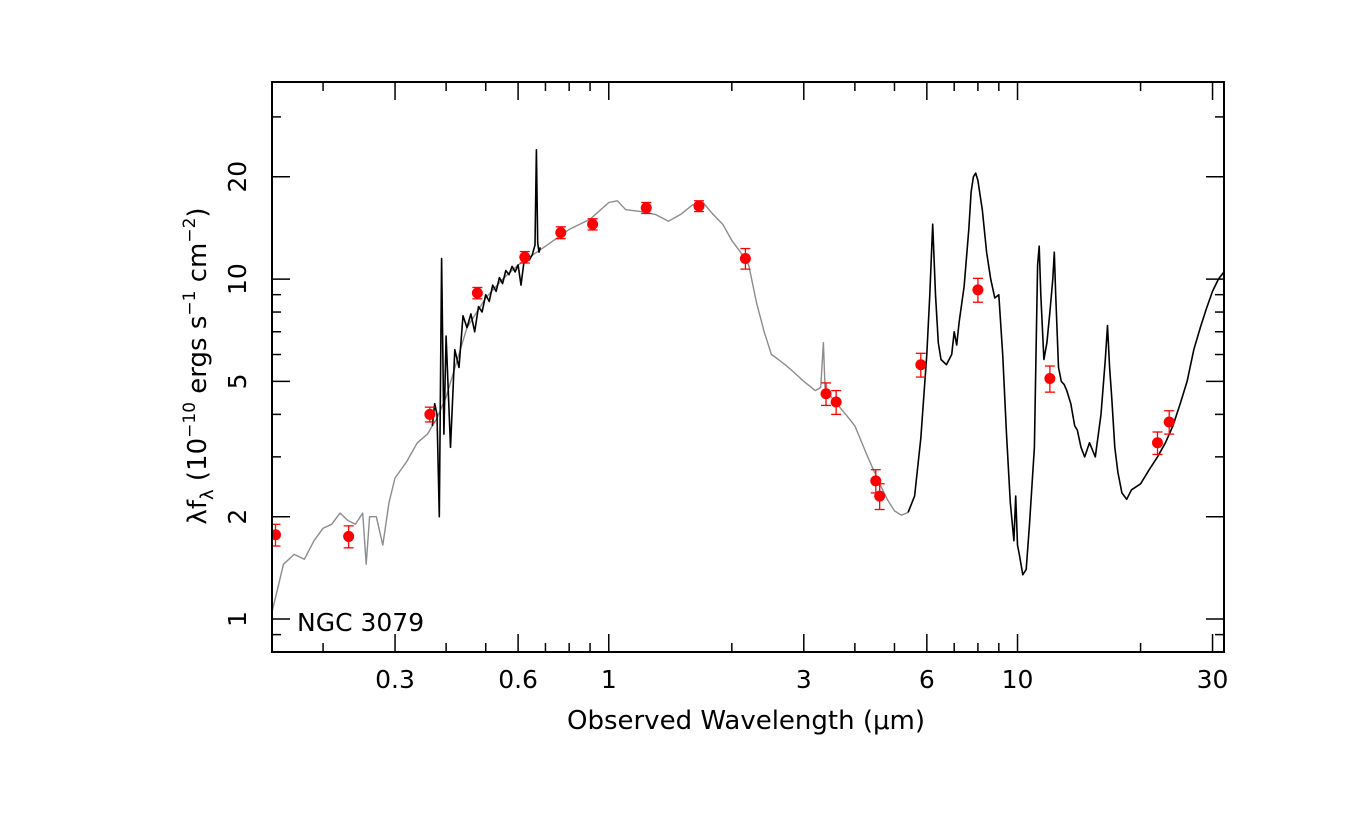 The width and height of the screenshot is (1361, 822). What do you see at coordinates (1018, 679) in the screenshot?
I see `x-tick-label: 10` at bounding box center [1018, 679].